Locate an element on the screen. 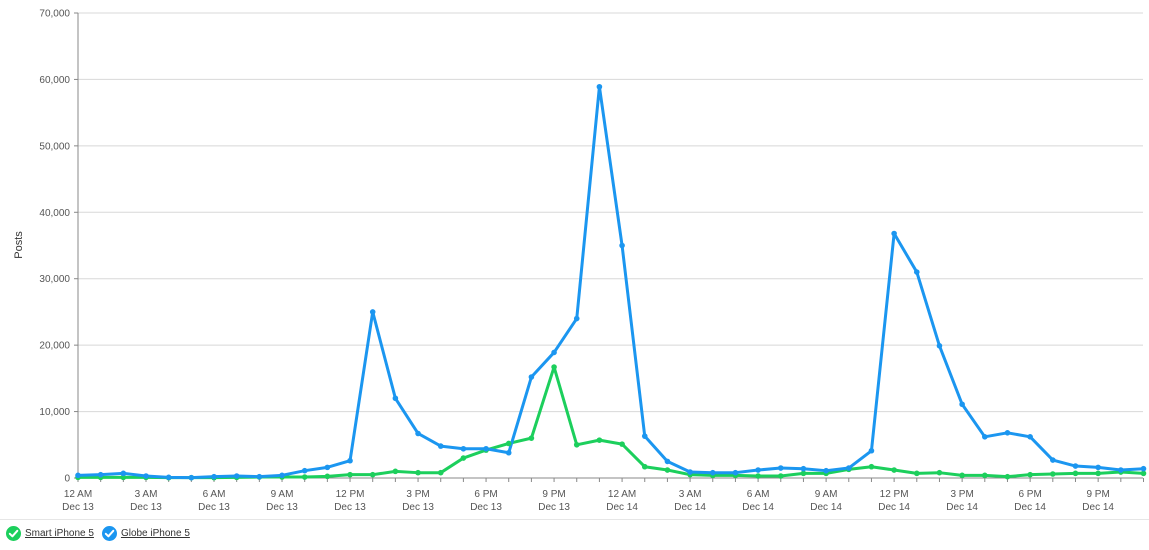 This screenshot has height=550, width=1149. y-tick-label: 30,000 is located at coordinates (54, 279).